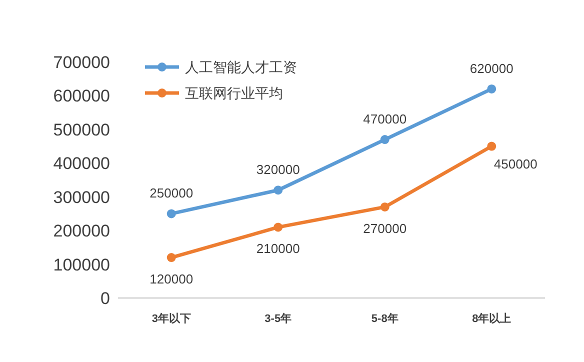  What do you see at coordinates (172, 193) in the screenshot?
I see `data-label: 250000` at bounding box center [172, 193].